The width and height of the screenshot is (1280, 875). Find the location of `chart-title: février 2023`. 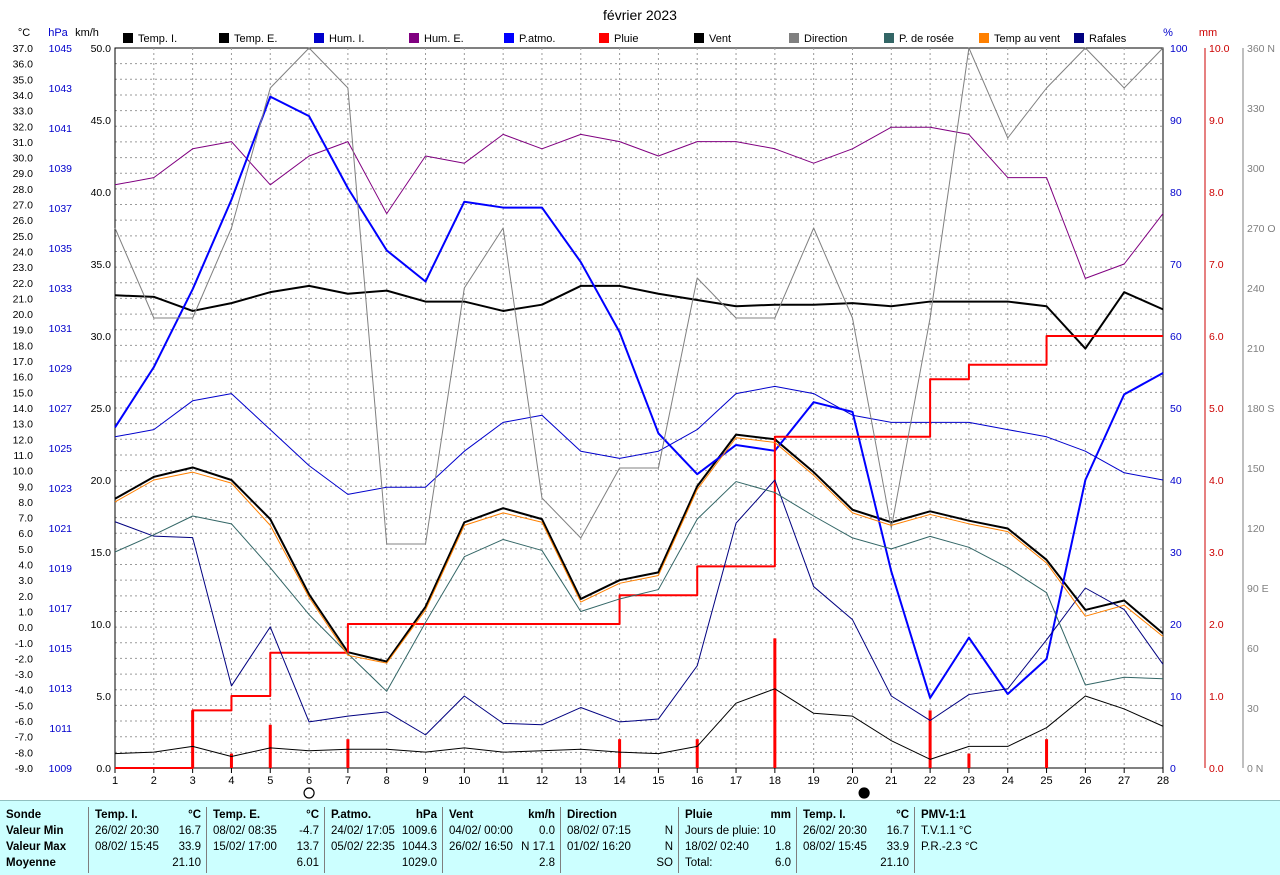

chart-title: février 2023 is located at coordinates (640, 15).